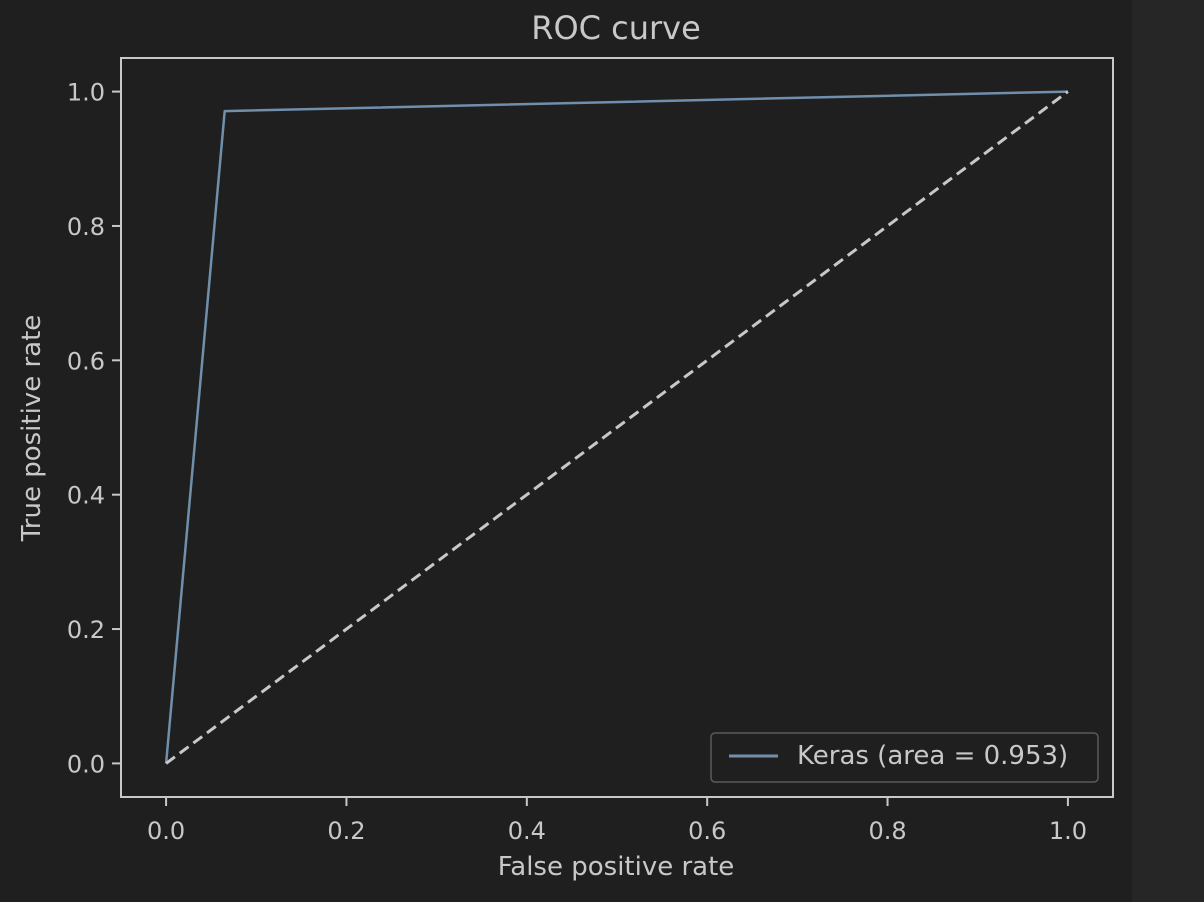 The height and width of the screenshot is (902, 1204). I want to click on x-tick-label: 0.4, so click(527, 831).